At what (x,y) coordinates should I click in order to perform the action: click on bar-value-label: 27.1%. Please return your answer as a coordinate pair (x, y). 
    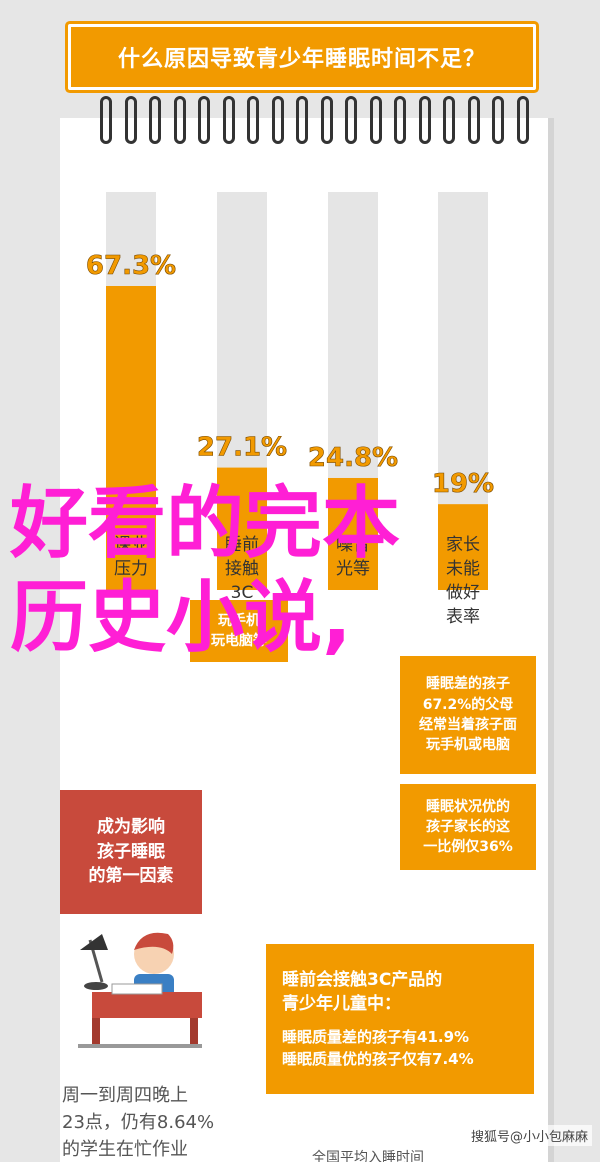
    Looking at the image, I should click on (242, 448).